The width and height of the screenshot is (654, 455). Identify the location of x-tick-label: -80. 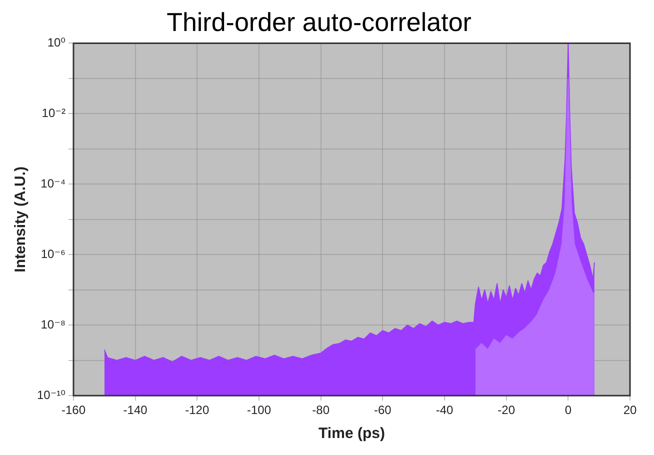
(321, 410).